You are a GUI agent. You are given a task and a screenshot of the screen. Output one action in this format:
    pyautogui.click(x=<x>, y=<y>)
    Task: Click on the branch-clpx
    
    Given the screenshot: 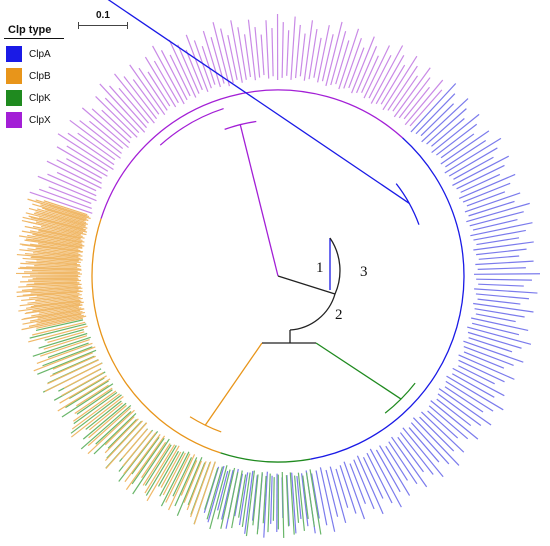 What is the action you would take?
    pyautogui.click(x=259, y=200)
    